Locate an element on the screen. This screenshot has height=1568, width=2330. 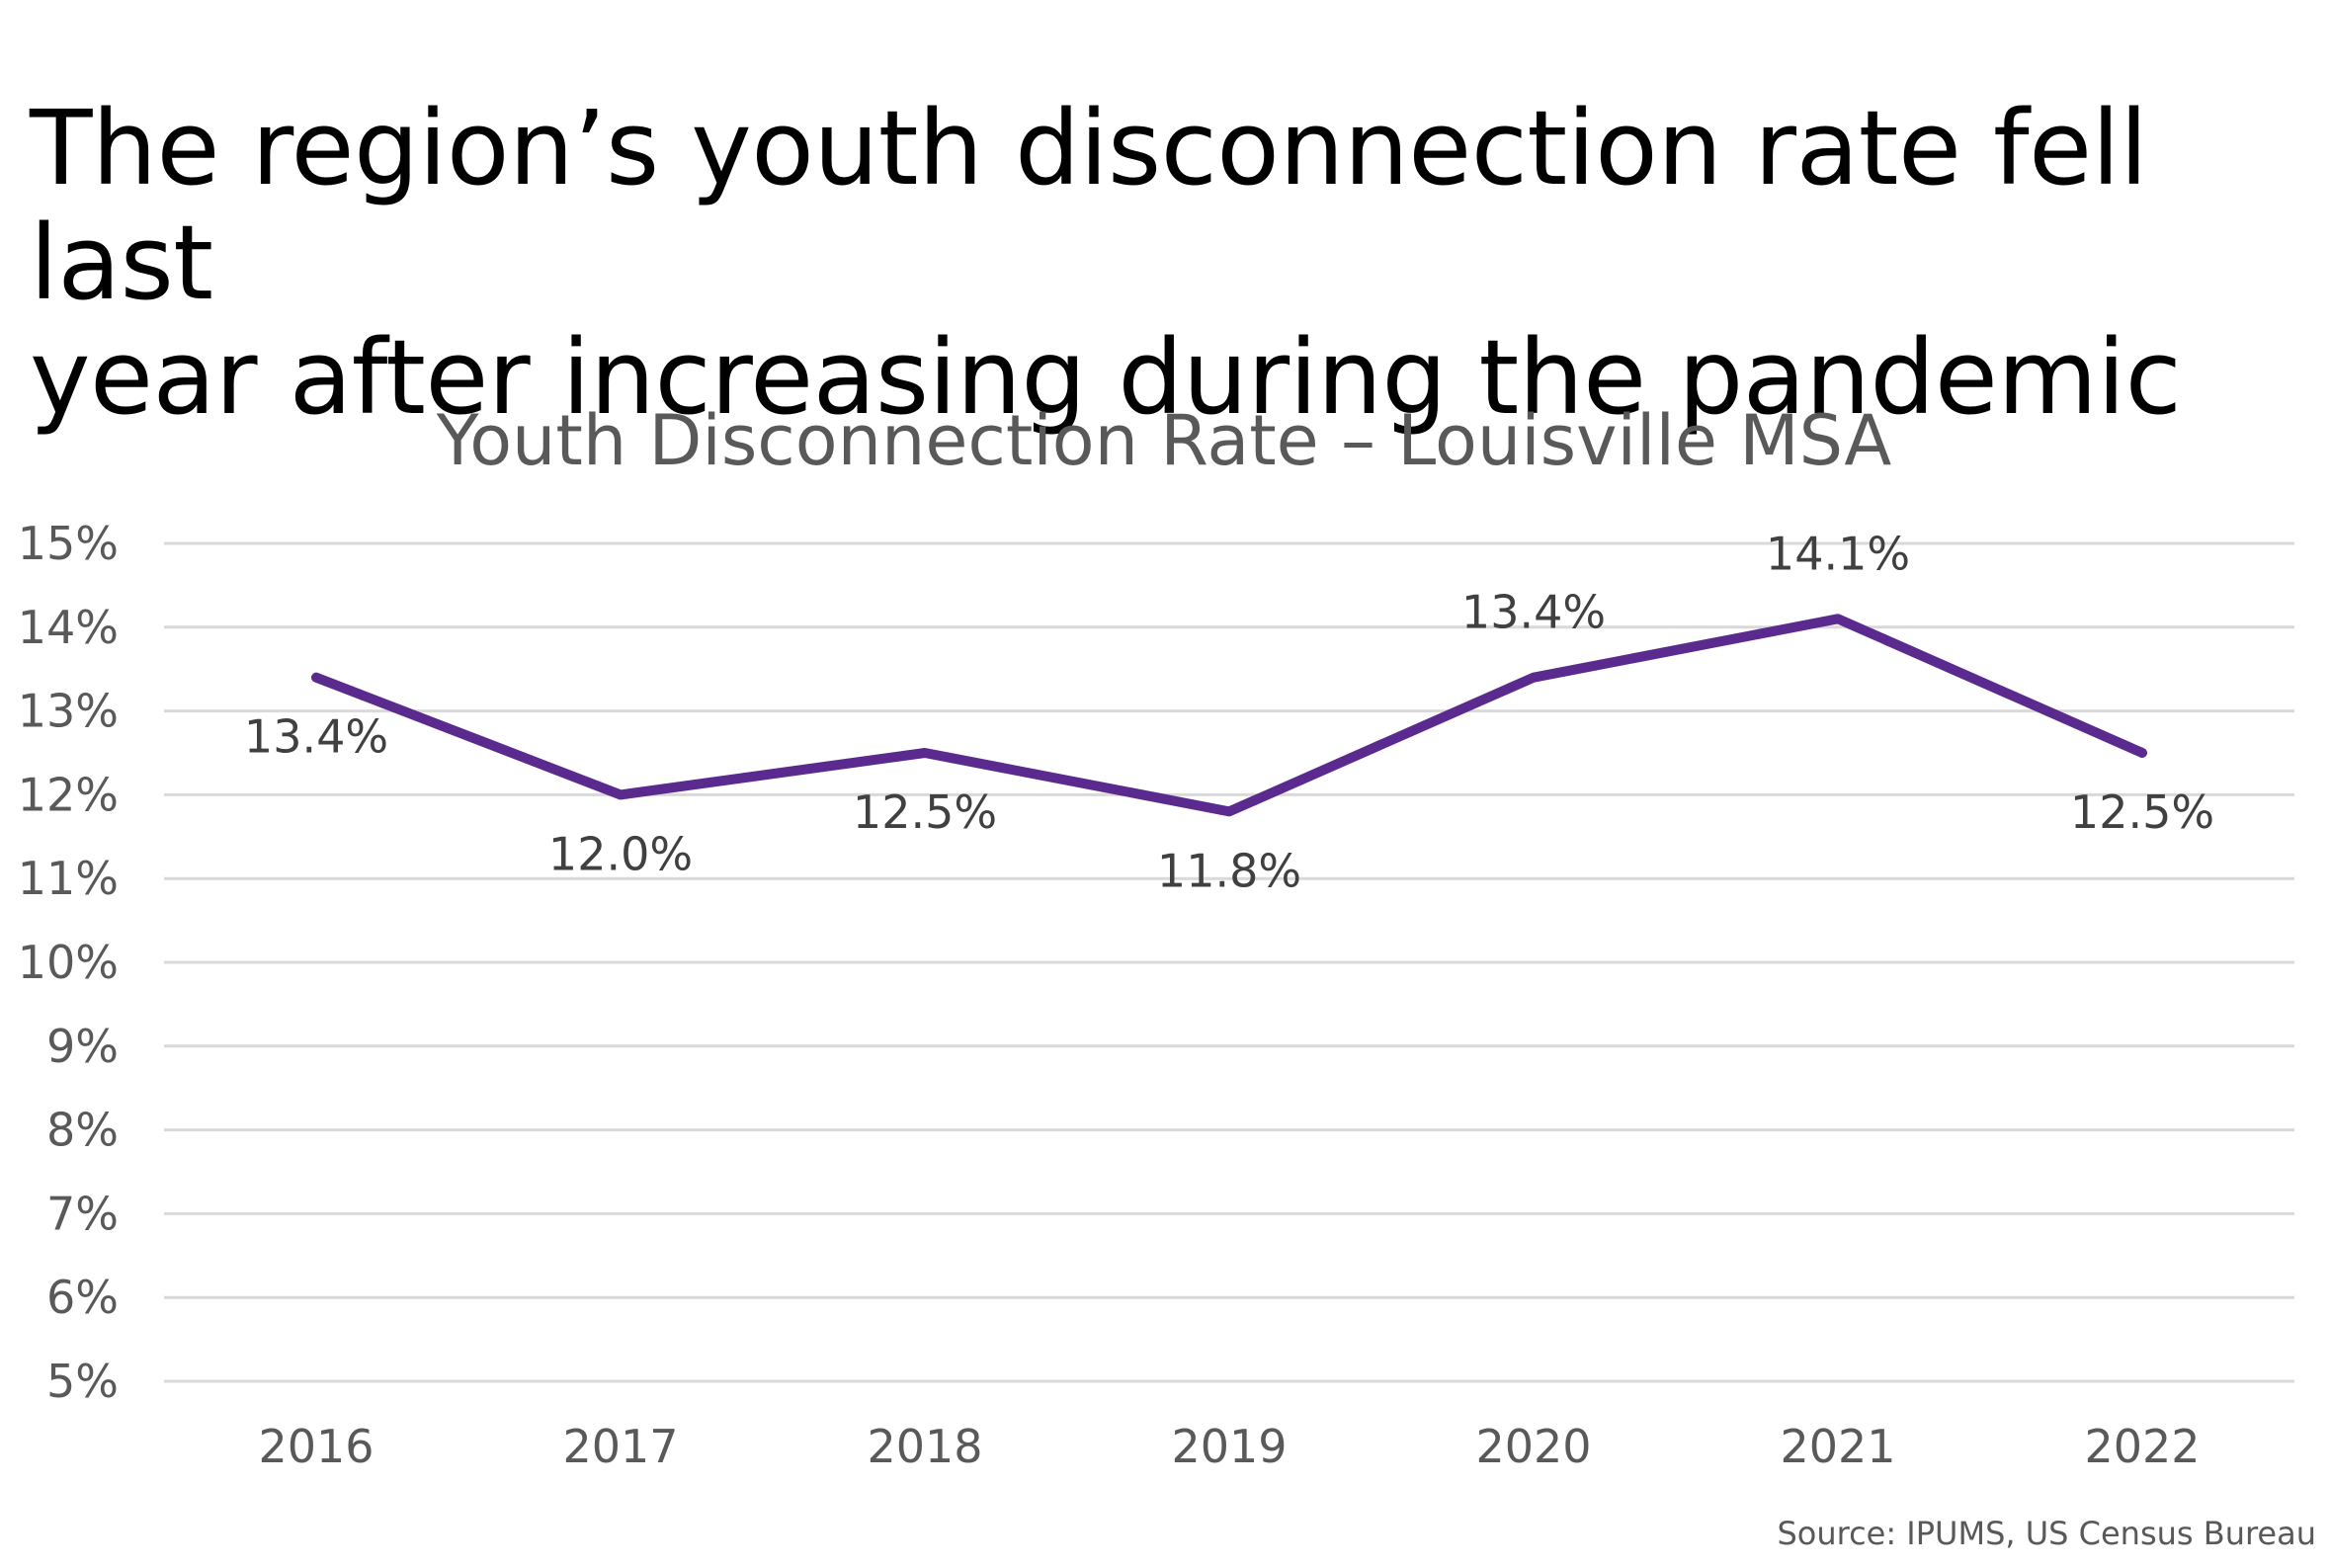
y-tick-label: 9% is located at coordinates (82, 1046).